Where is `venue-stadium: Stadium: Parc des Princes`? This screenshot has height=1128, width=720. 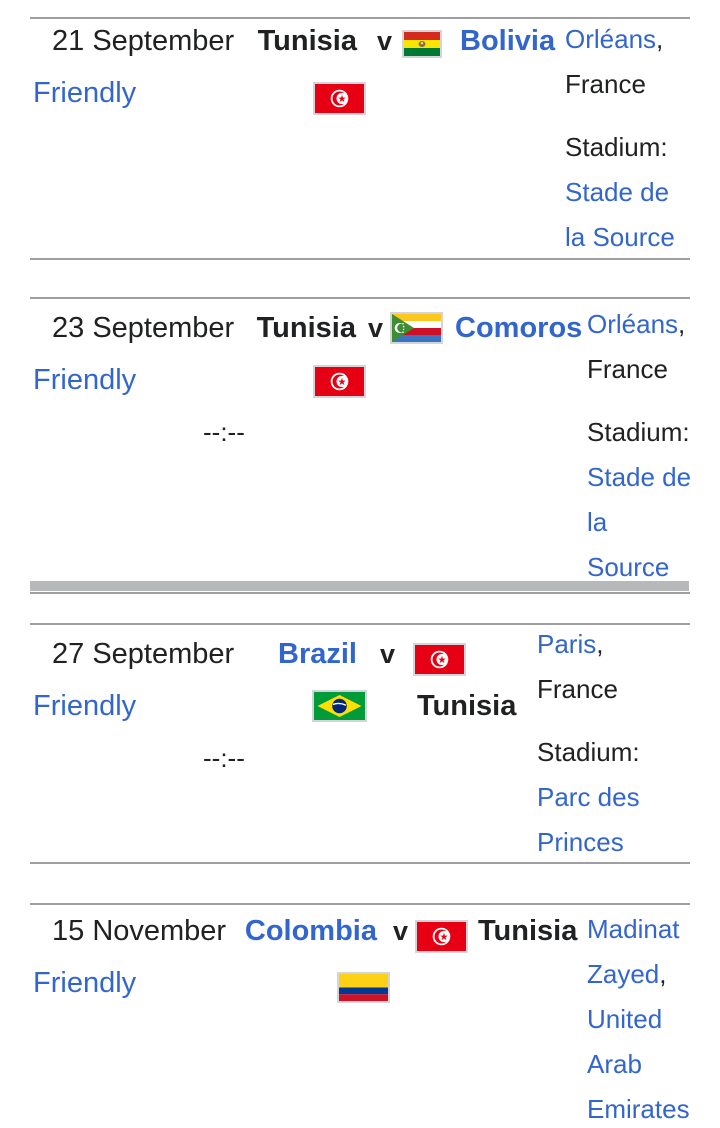
venue-stadium: Stadium: Parc des Princes is located at coordinates (593, 797).